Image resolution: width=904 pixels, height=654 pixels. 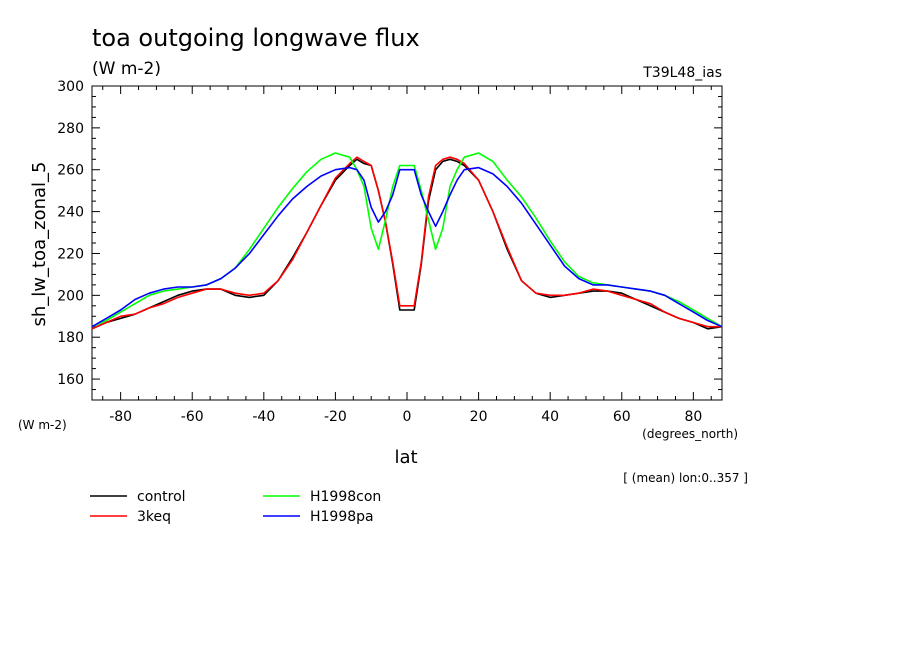 What do you see at coordinates (479, 417) in the screenshot?
I see `x-tick-label: 20` at bounding box center [479, 417].